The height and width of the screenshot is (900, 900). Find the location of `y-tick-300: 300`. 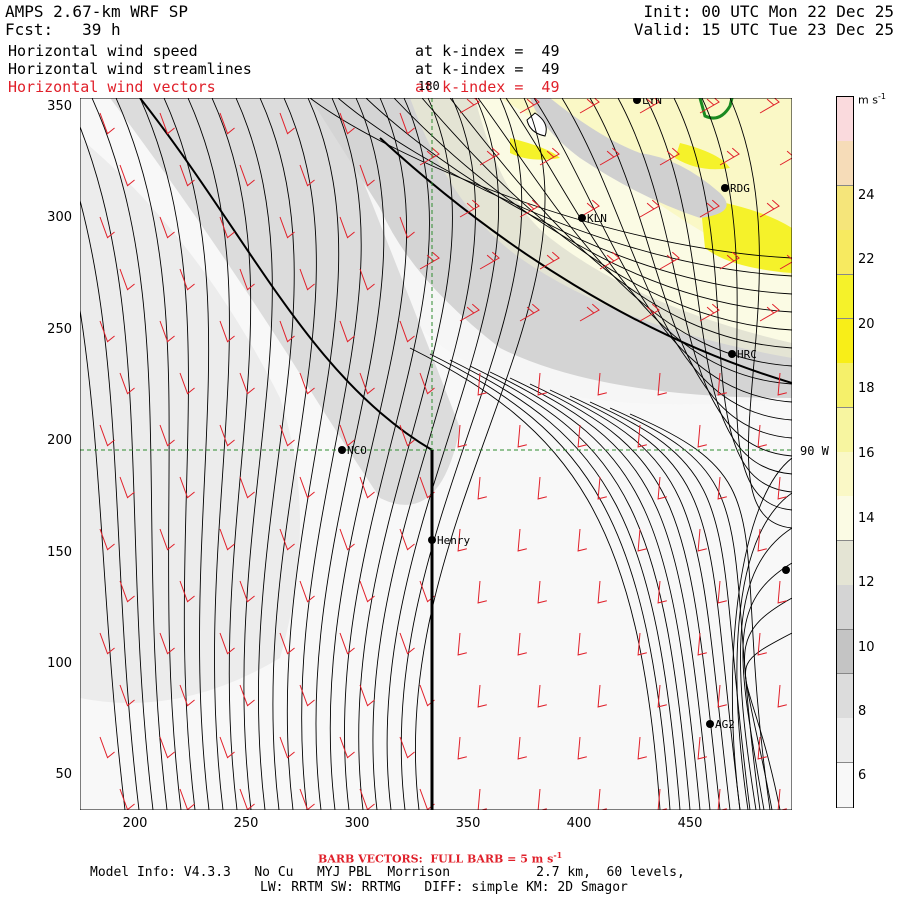

y-tick-300: 300 is located at coordinates (59, 217).